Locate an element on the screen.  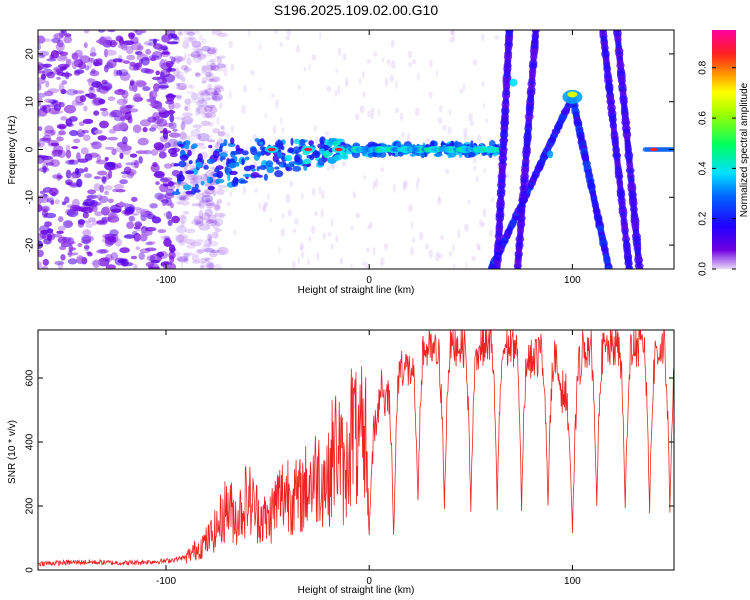
snr-y-axis-label: SNR (10 * v/v) is located at coordinates (12, 452).